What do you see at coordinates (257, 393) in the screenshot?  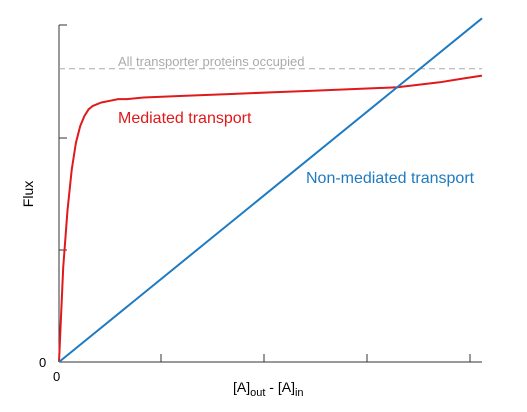 I see `x-axis-label-sub-out: out` at bounding box center [257, 393].